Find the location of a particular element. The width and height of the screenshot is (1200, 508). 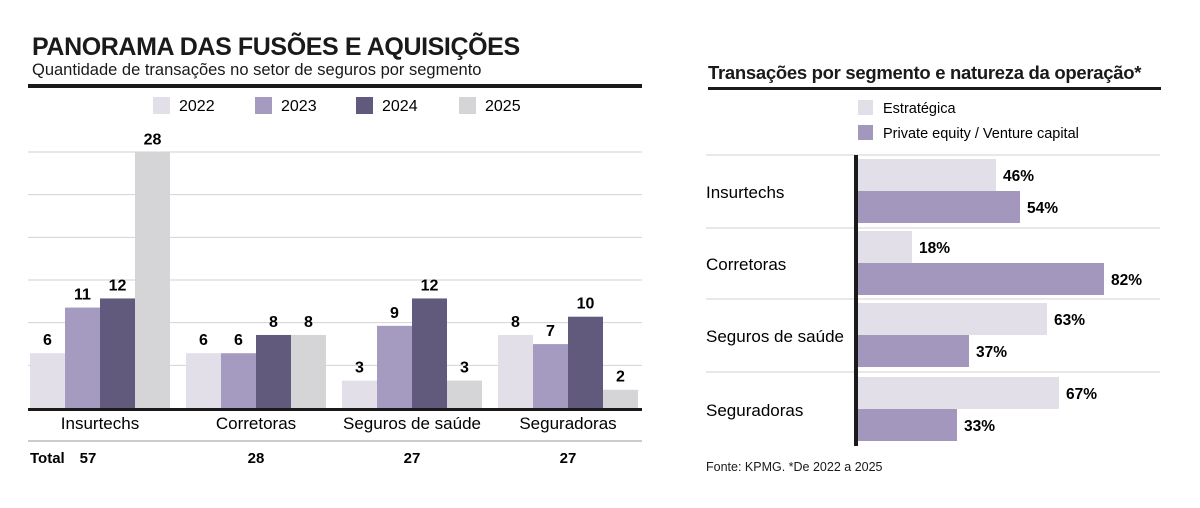

hbar-value-label: 37% is located at coordinates (991, 352).